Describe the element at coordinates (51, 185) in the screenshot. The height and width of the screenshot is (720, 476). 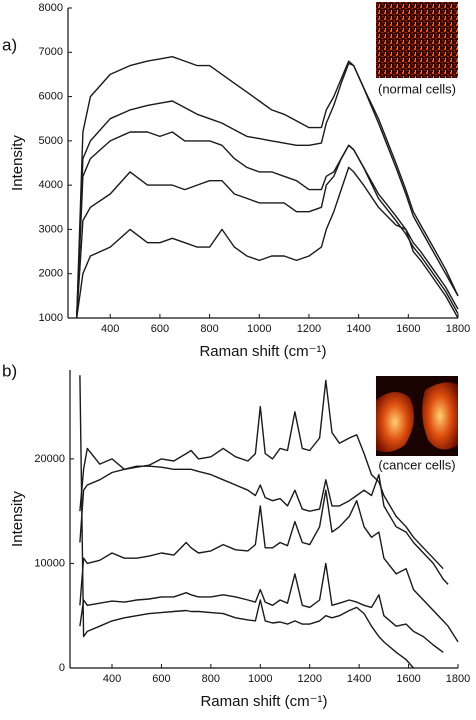
I see `y-tick-label: 4000` at that location.